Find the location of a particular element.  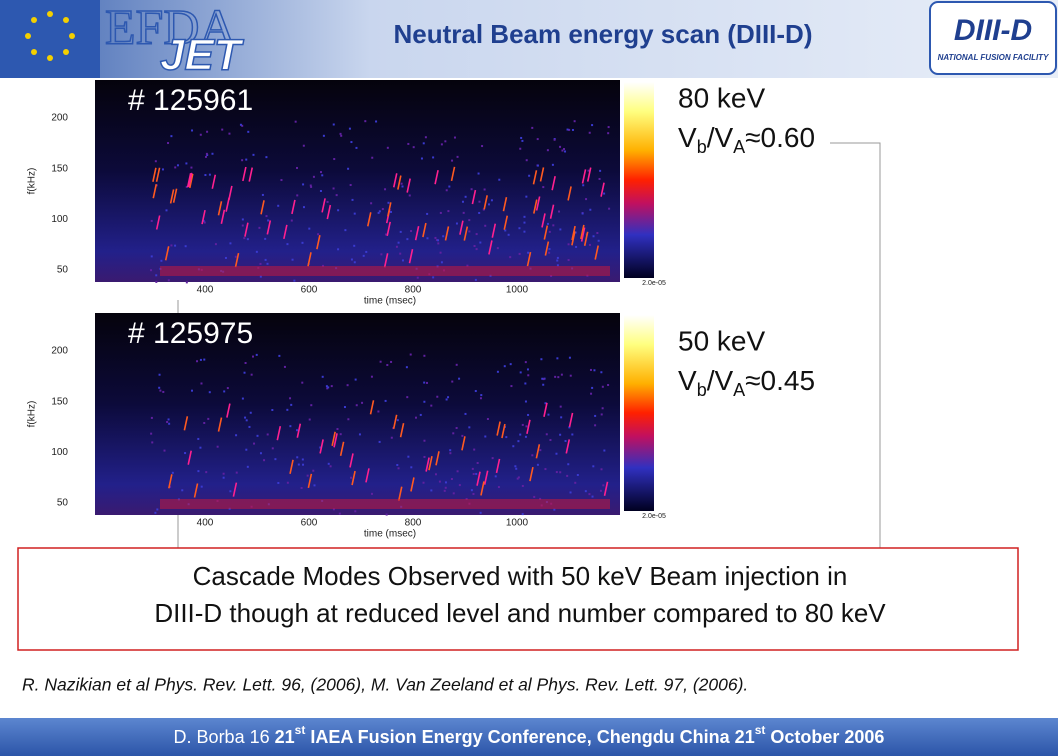

x-axis-label: time (msec) is located at coordinates (390, 301).